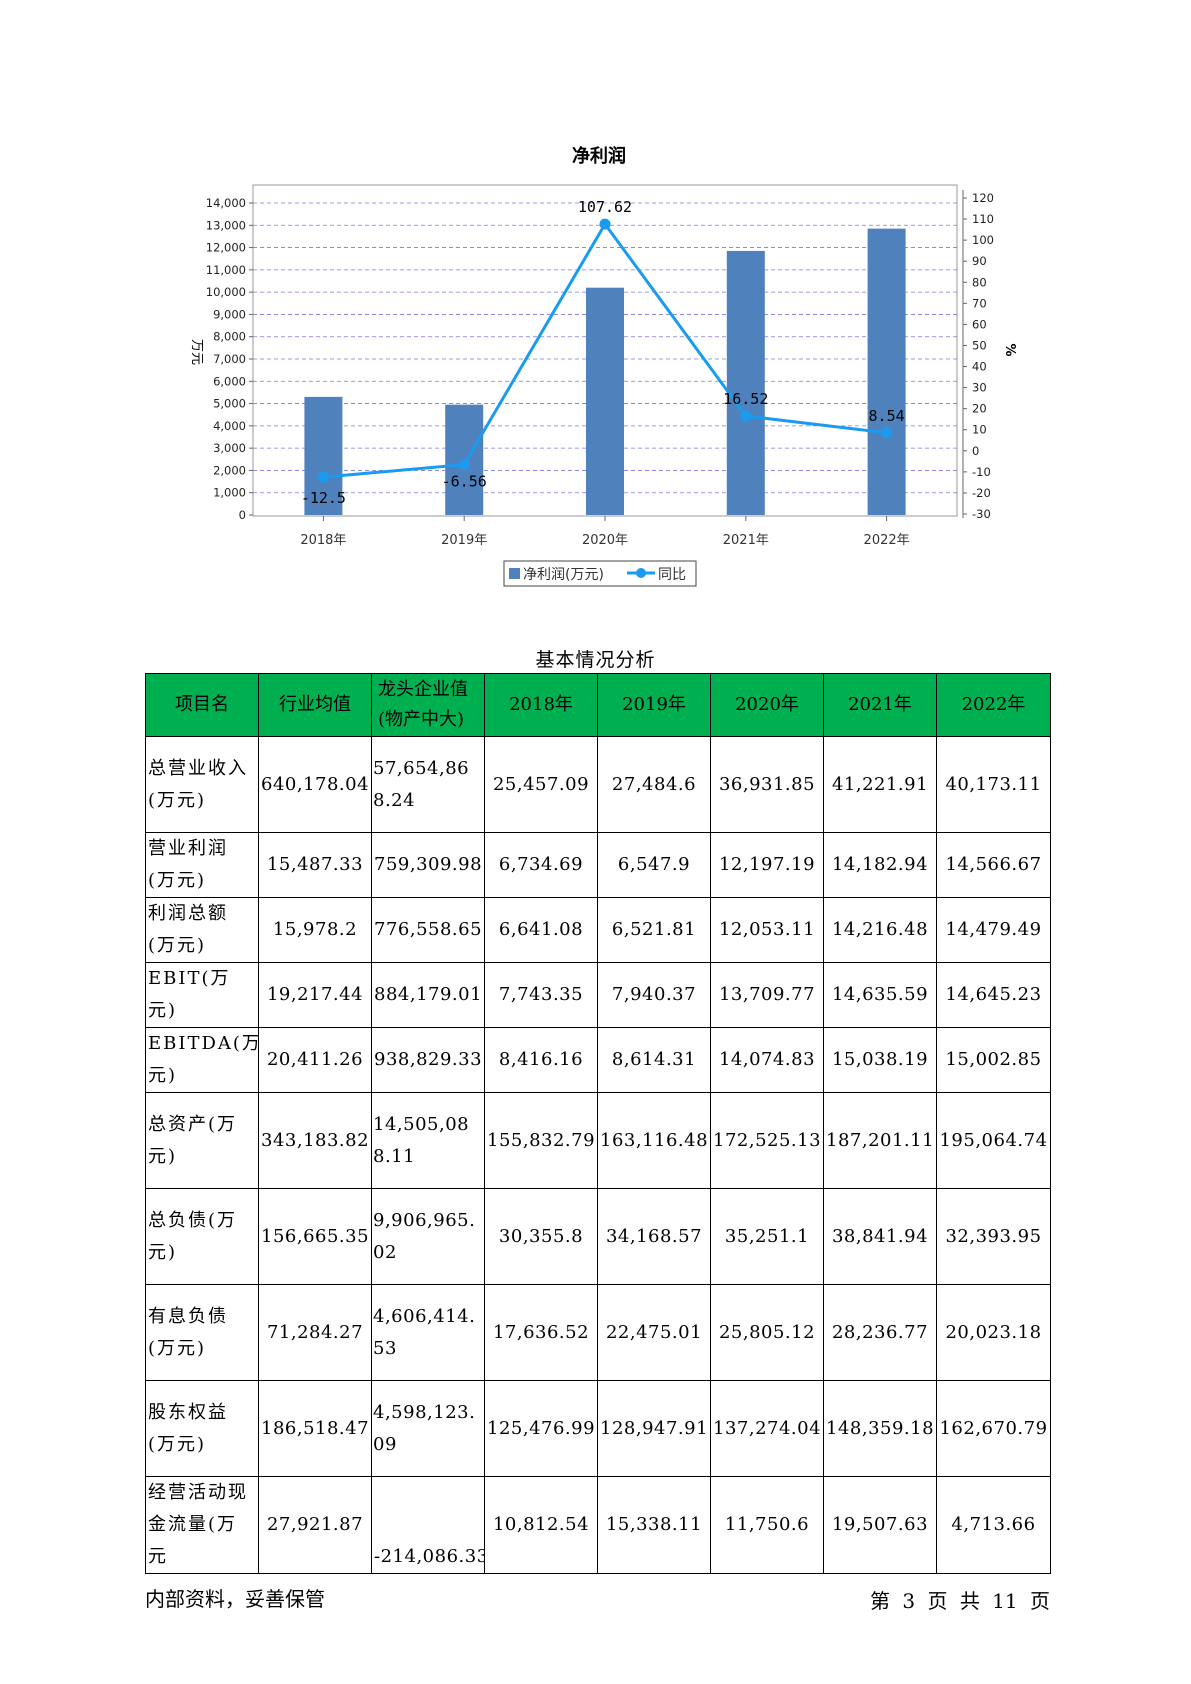 The image size is (1191, 1684). Describe the element at coordinates (235, 1599) in the screenshot. I see `footer-confidential-note: 内部资料，妥善保管` at that location.